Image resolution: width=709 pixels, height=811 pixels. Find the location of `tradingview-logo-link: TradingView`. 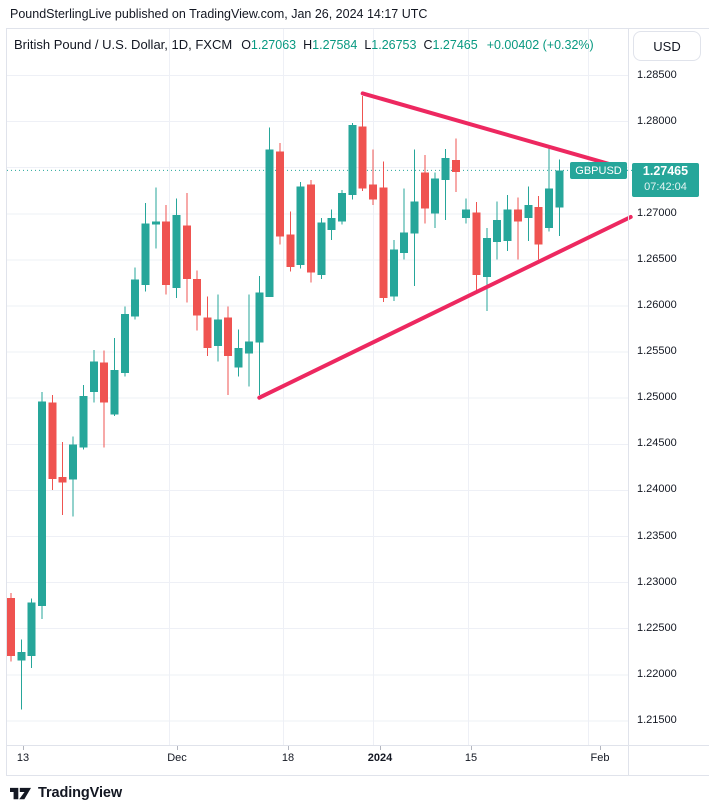

tradingview-logo-link: TradingView is located at coordinates (66, 793).